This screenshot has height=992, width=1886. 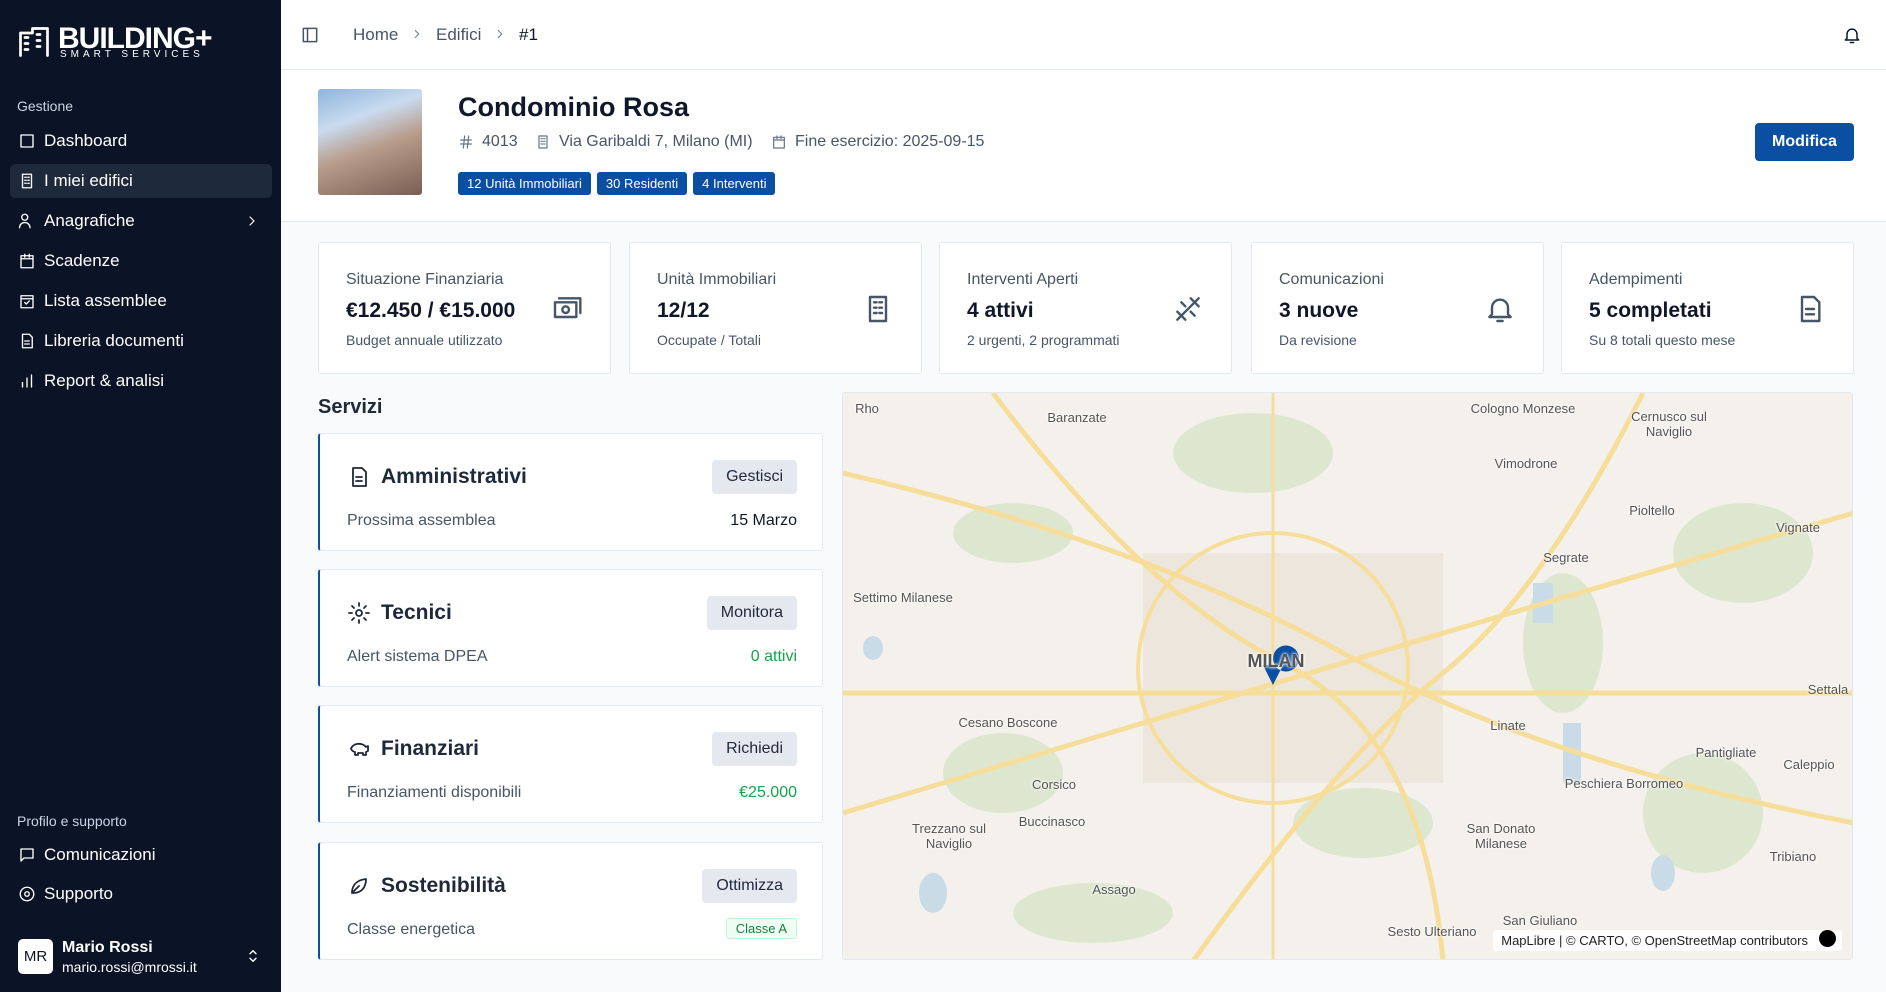 What do you see at coordinates (1276, 661) in the screenshot?
I see `map-label: MILAN` at bounding box center [1276, 661].